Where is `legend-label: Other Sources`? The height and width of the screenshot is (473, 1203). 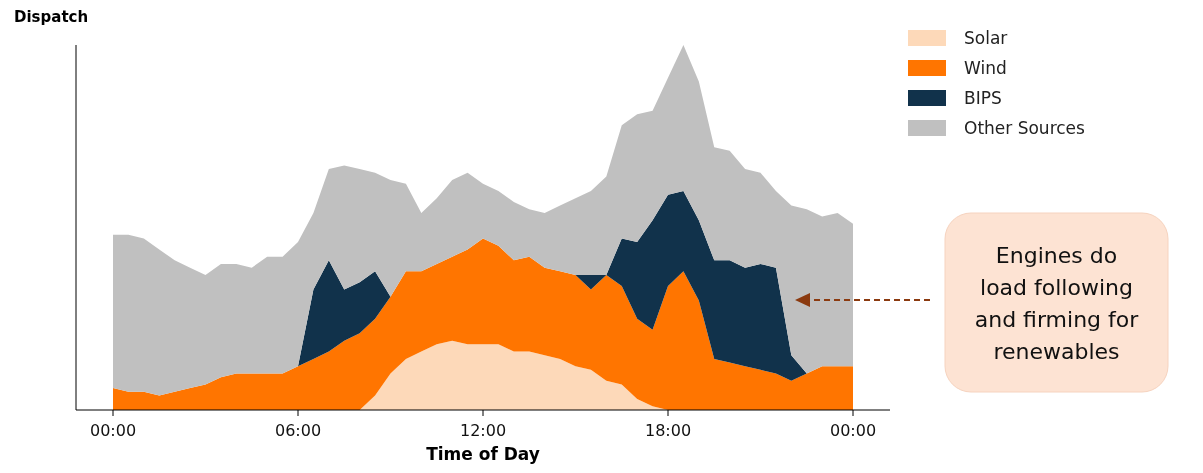
legend-label: Other Sources is located at coordinates (1025, 128).